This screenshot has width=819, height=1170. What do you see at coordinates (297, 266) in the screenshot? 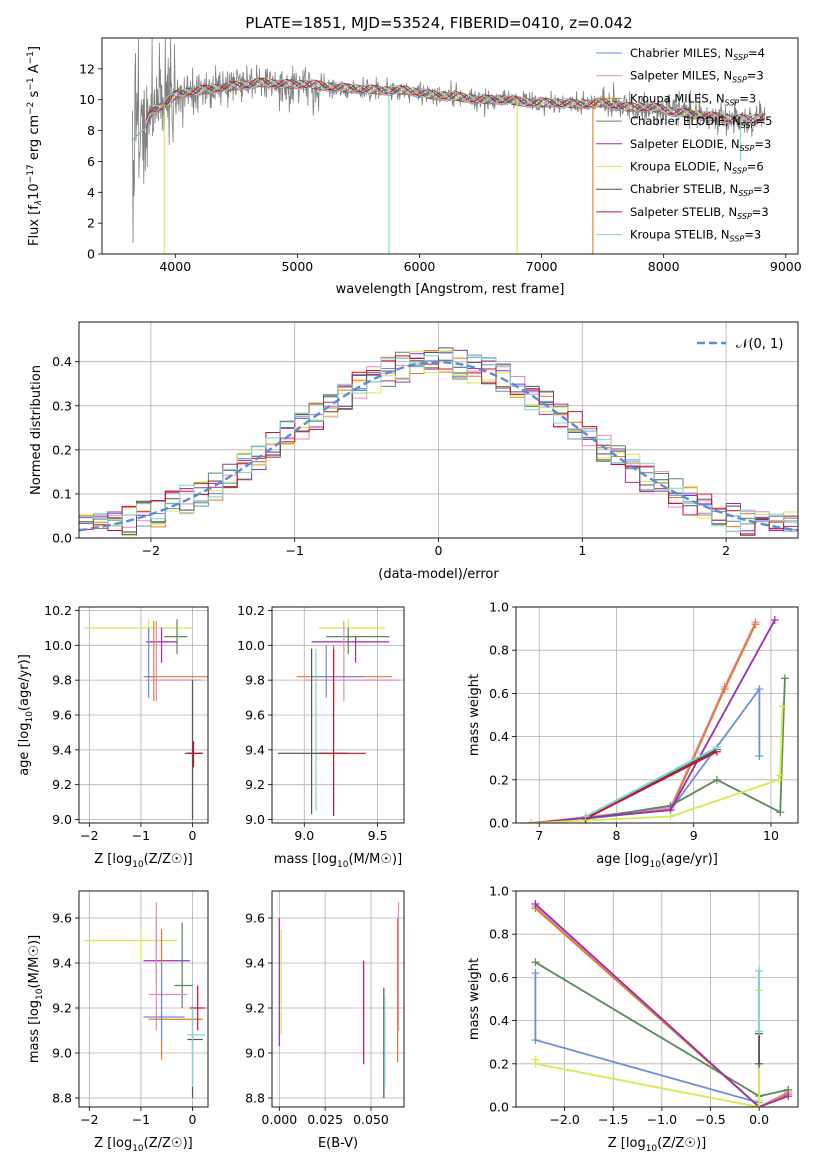
I see `x-tick-label: 5000` at bounding box center [297, 266].